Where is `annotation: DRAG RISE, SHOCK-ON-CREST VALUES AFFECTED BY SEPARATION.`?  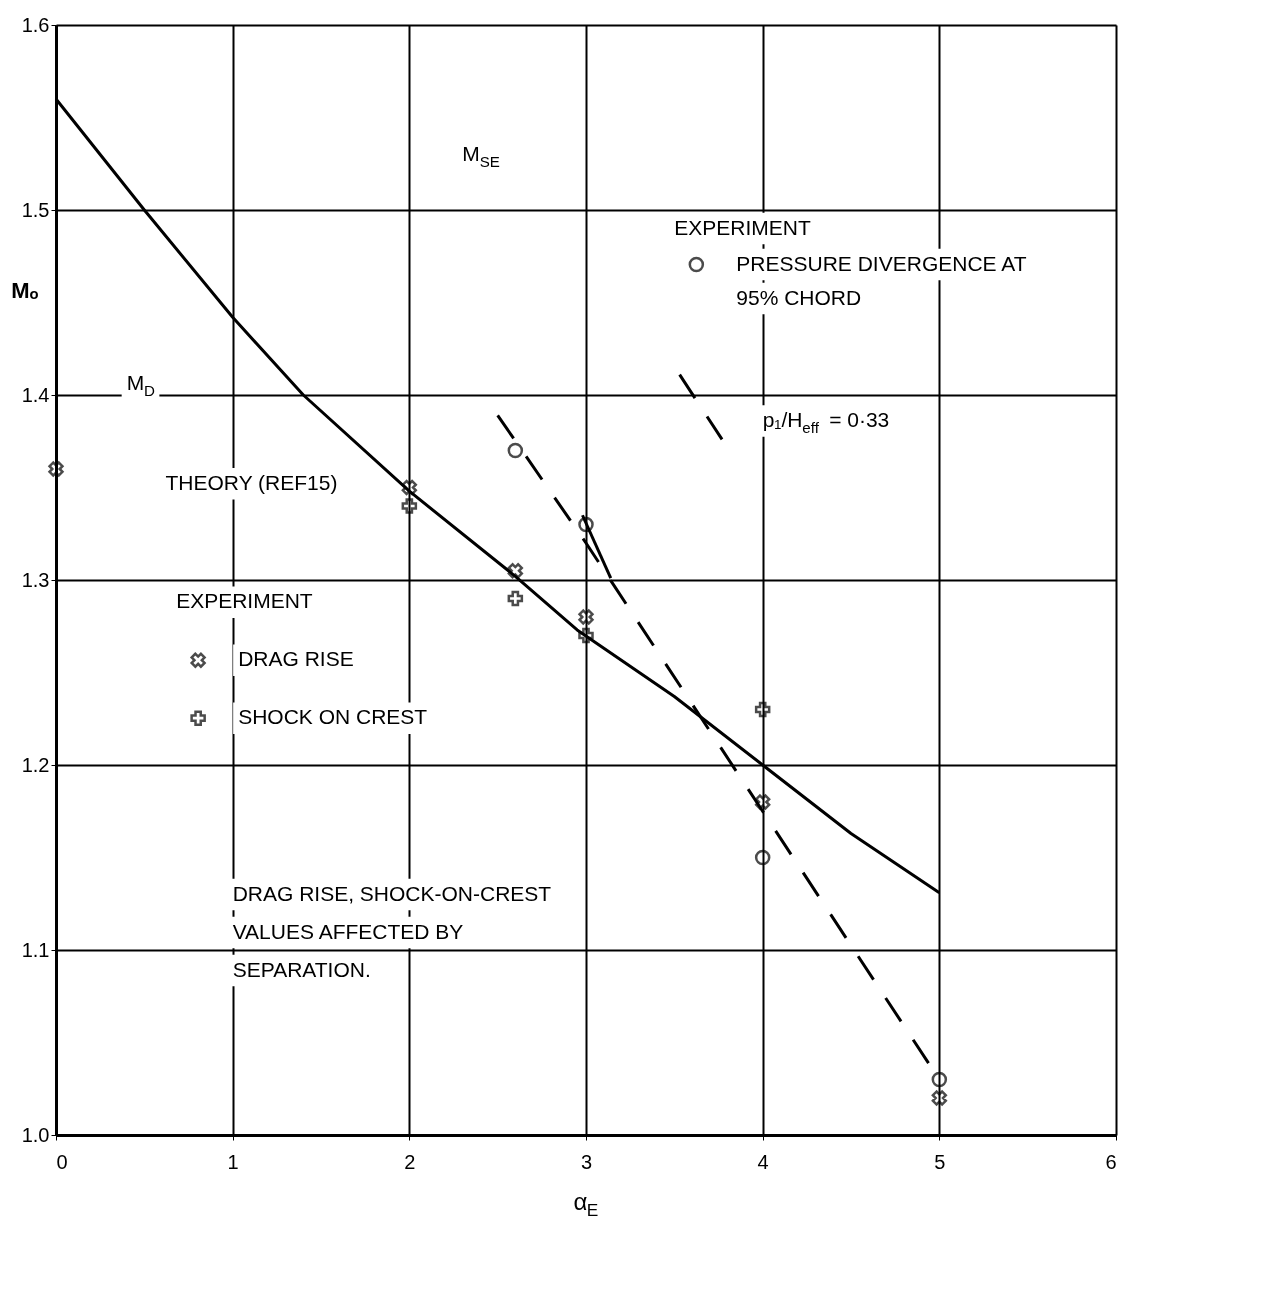 annotation: DRAG RISE, SHOCK-ON-CREST VALUES AFFECTED BY SEPARATION. is located at coordinates (392, 931).